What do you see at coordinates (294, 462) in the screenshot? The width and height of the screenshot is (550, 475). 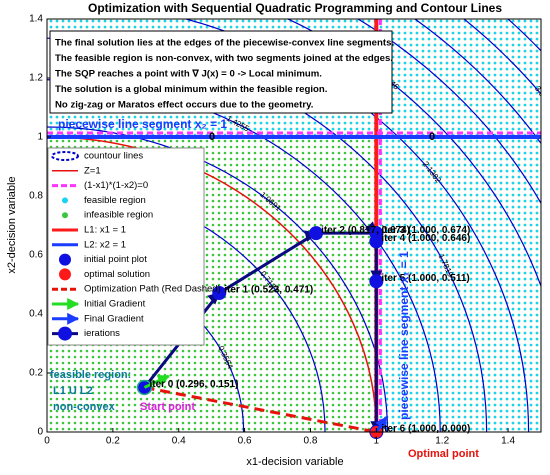 I see `x-axis-label: x1-decision variable` at bounding box center [294, 462].